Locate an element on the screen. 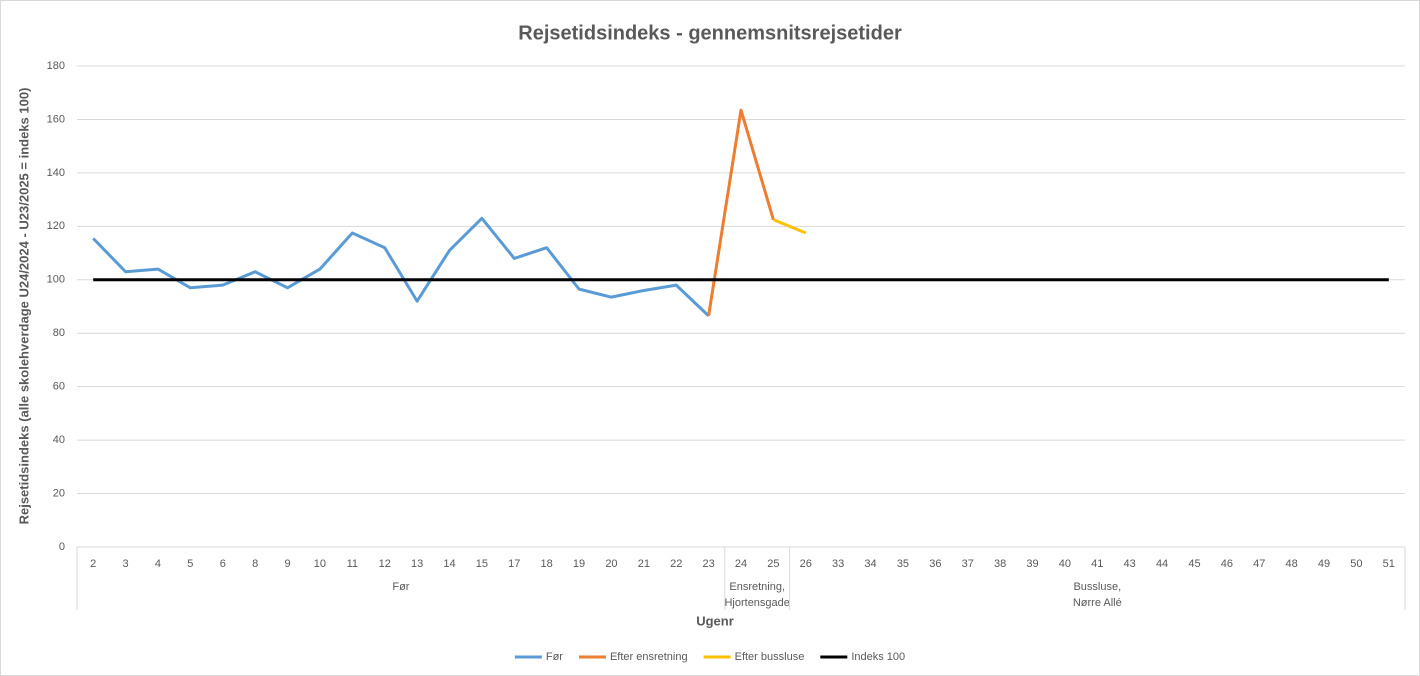  x-tick-label: 37 is located at coordinates (968, 564).